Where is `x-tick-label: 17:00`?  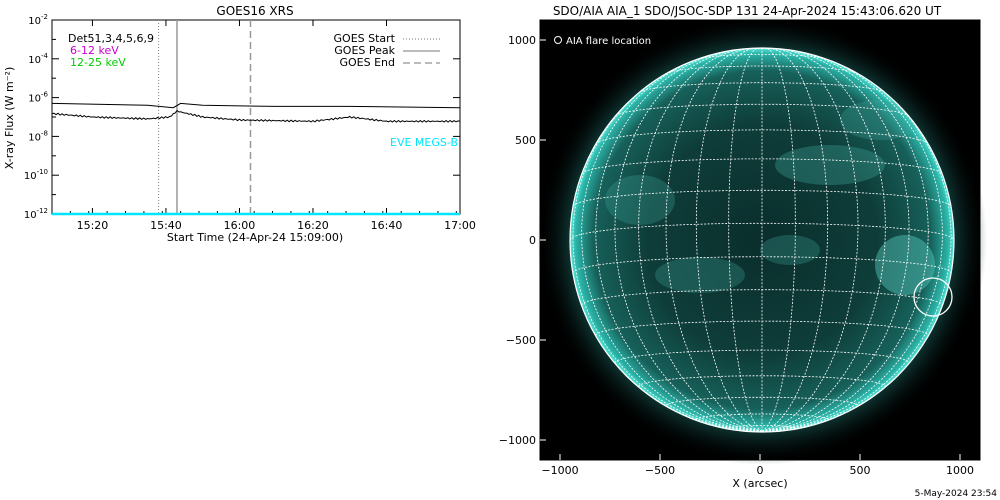
x-tick-label: 17:00 is located at coordinates (460, 225).